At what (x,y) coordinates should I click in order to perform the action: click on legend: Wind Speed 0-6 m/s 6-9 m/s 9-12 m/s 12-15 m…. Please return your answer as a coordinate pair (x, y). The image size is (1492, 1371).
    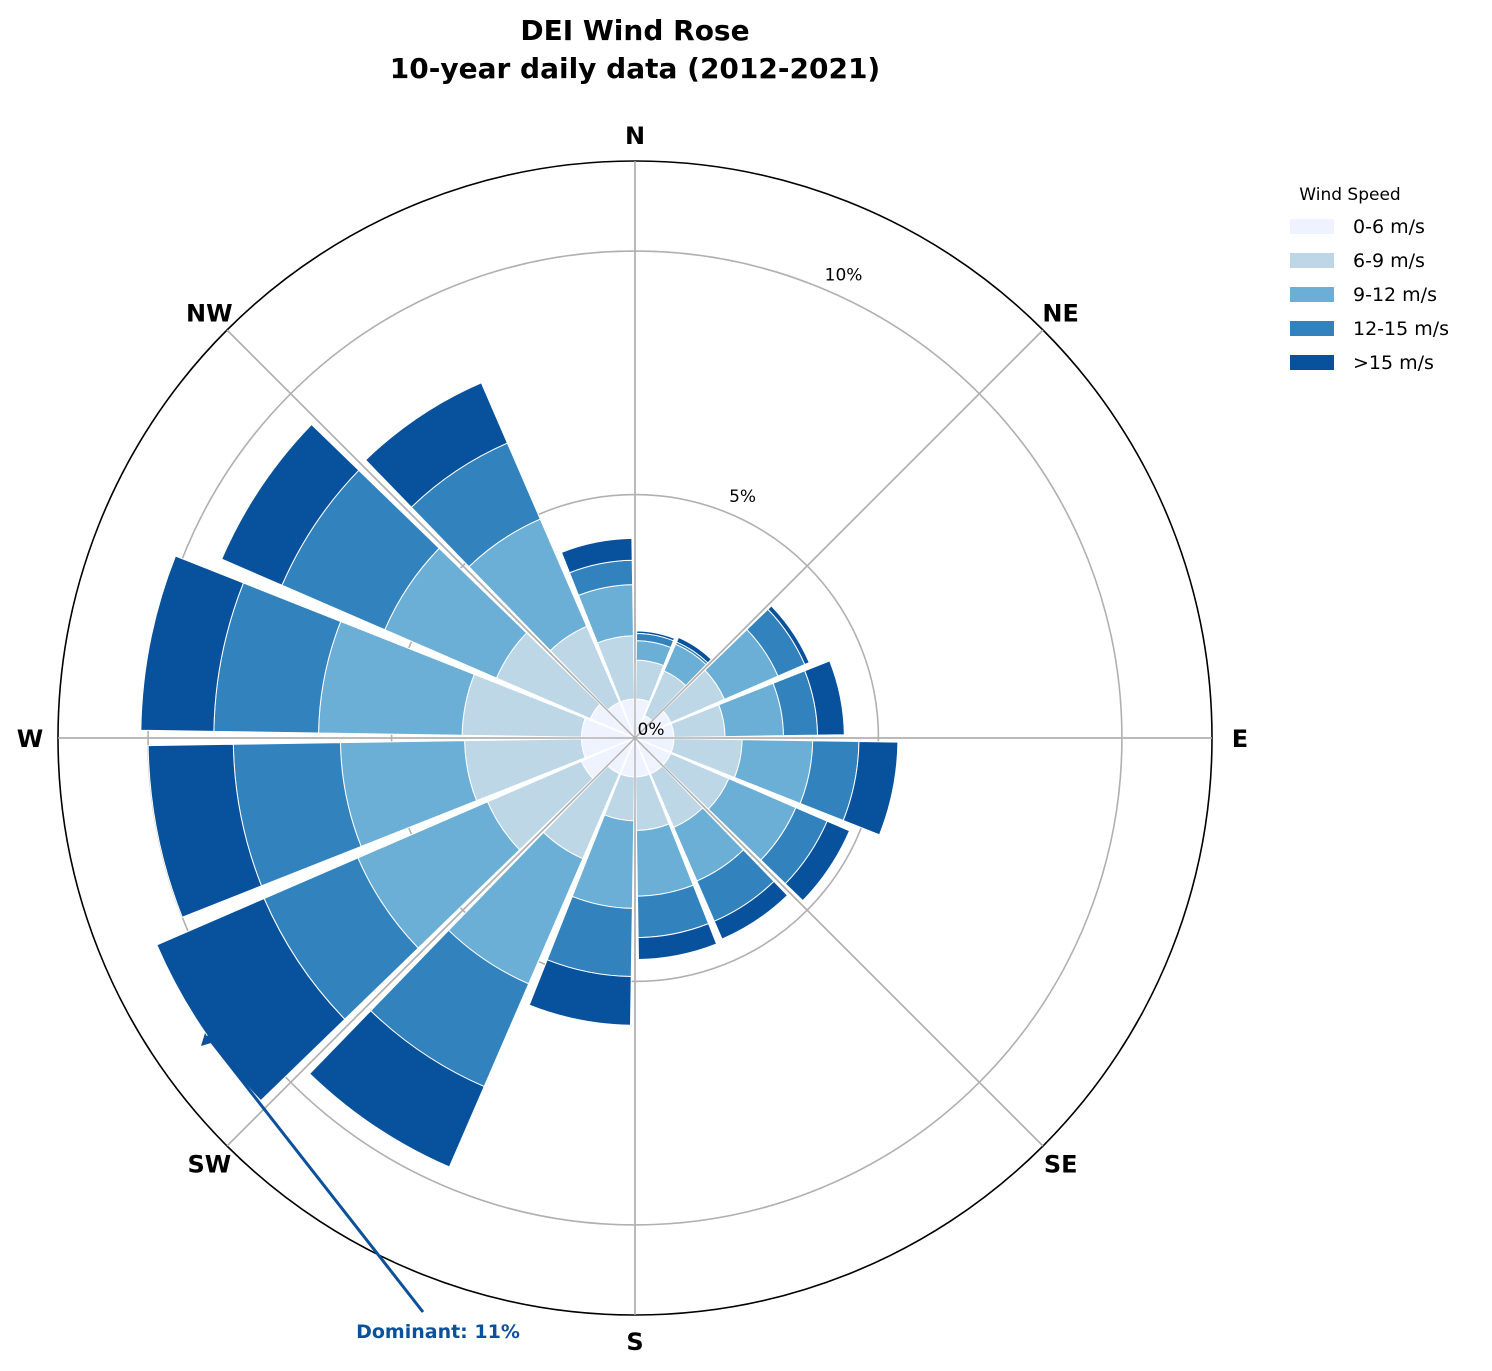
    Looking at the image, I should click on (1369, 279).